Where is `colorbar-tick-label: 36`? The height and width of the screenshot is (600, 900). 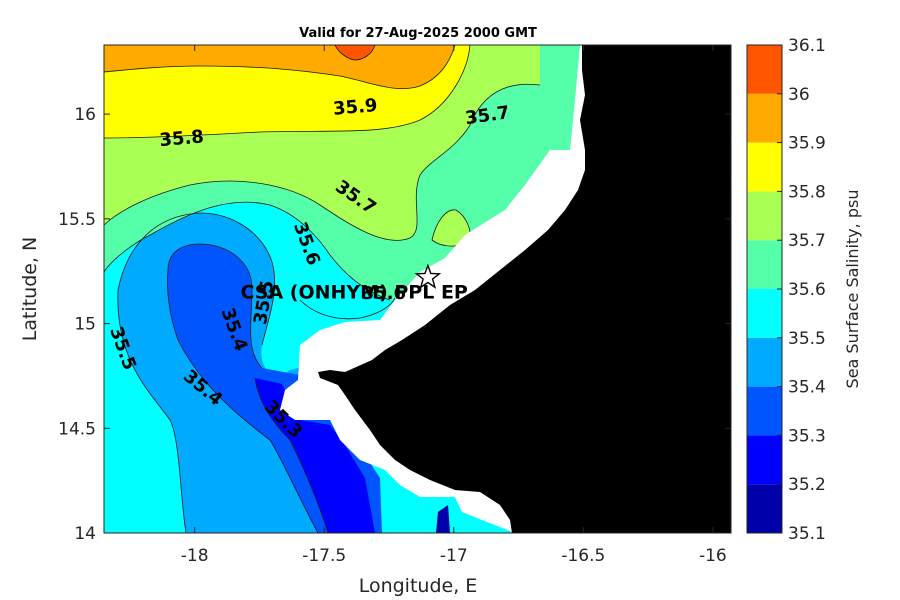
colorbar-tick-label: 36 is located at coordinates (799, 95).